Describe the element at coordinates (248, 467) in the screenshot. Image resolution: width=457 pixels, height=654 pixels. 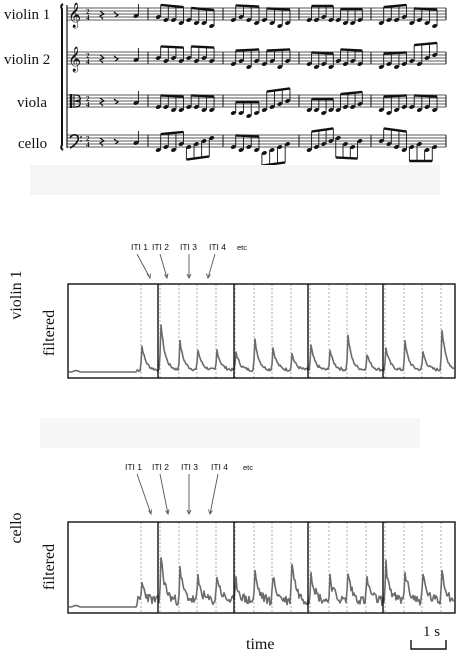
I see `iti-label-etc: etc` at that location.